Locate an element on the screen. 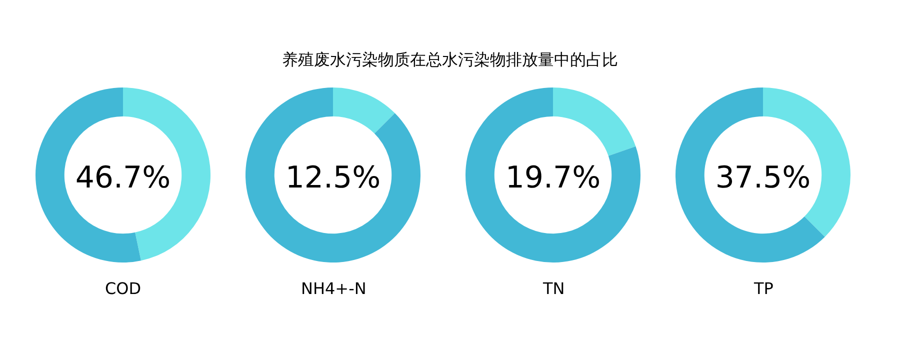  text: 37.5% is located at coordinates (763, 178).